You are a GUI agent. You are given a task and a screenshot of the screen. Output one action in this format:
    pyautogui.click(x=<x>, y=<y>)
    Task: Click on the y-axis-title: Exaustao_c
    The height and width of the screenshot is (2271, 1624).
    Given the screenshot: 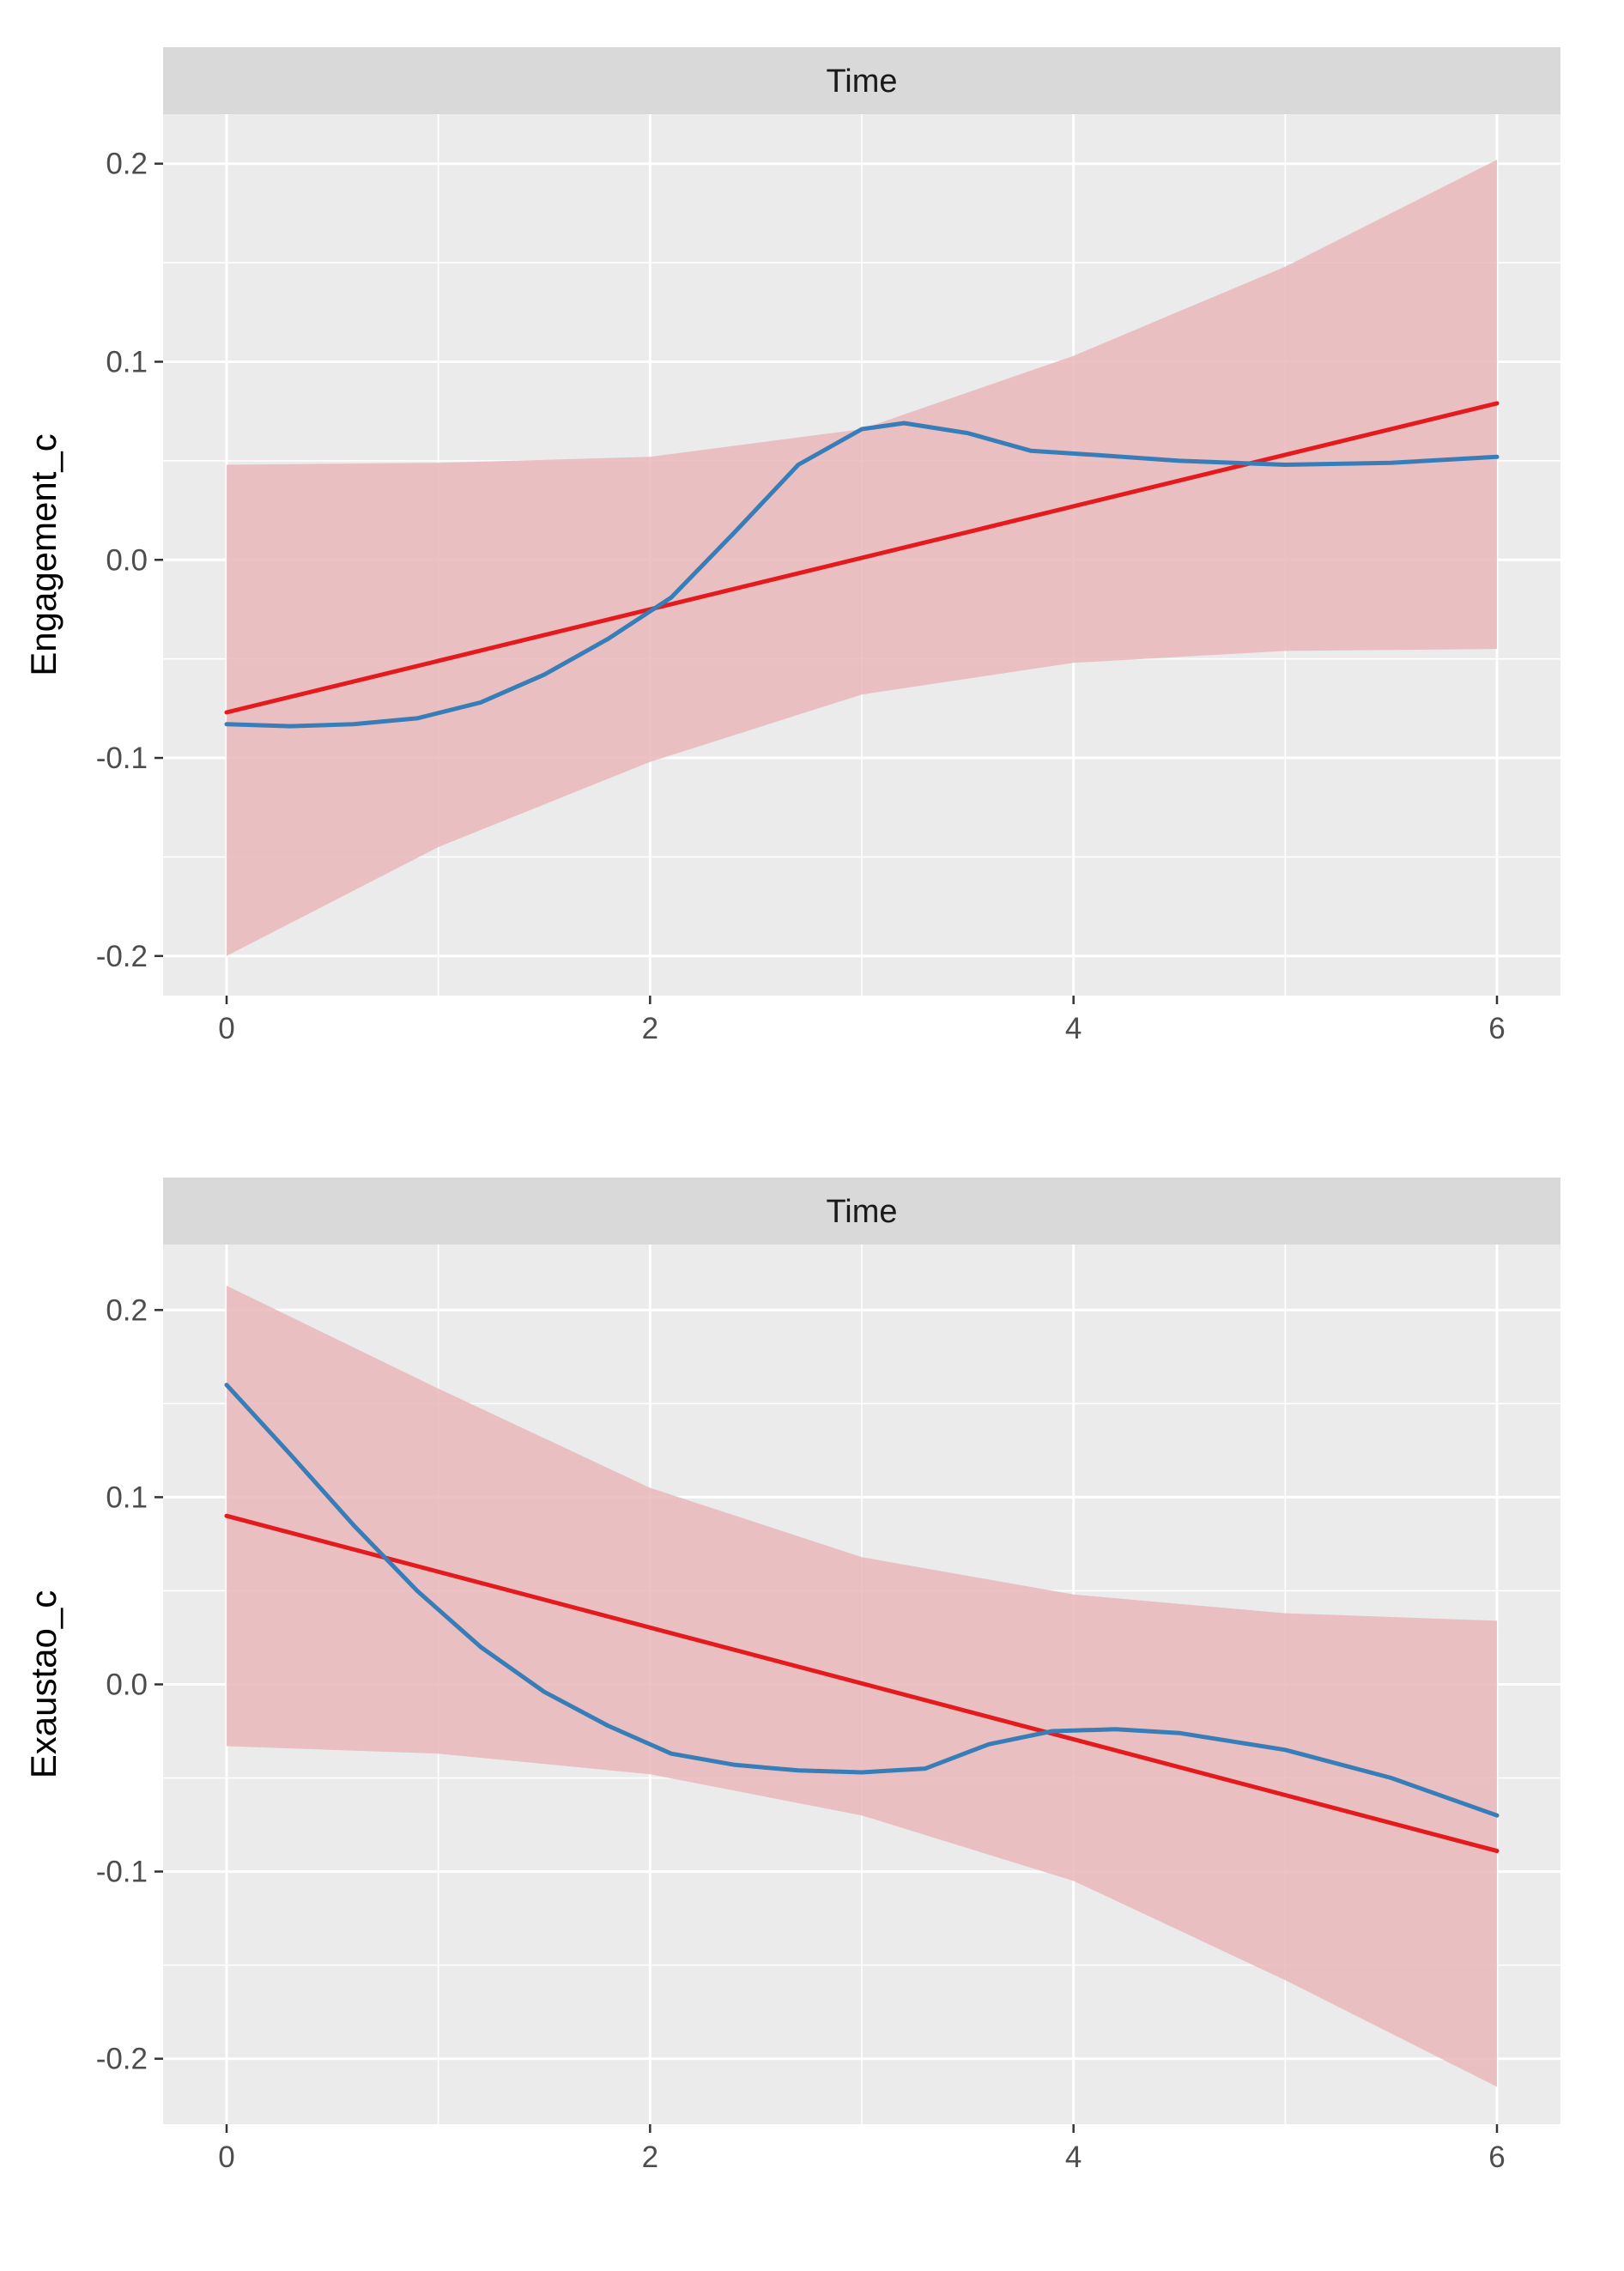 What is the action you would take?
    pyautogui.click(x=43, y=1684)
    